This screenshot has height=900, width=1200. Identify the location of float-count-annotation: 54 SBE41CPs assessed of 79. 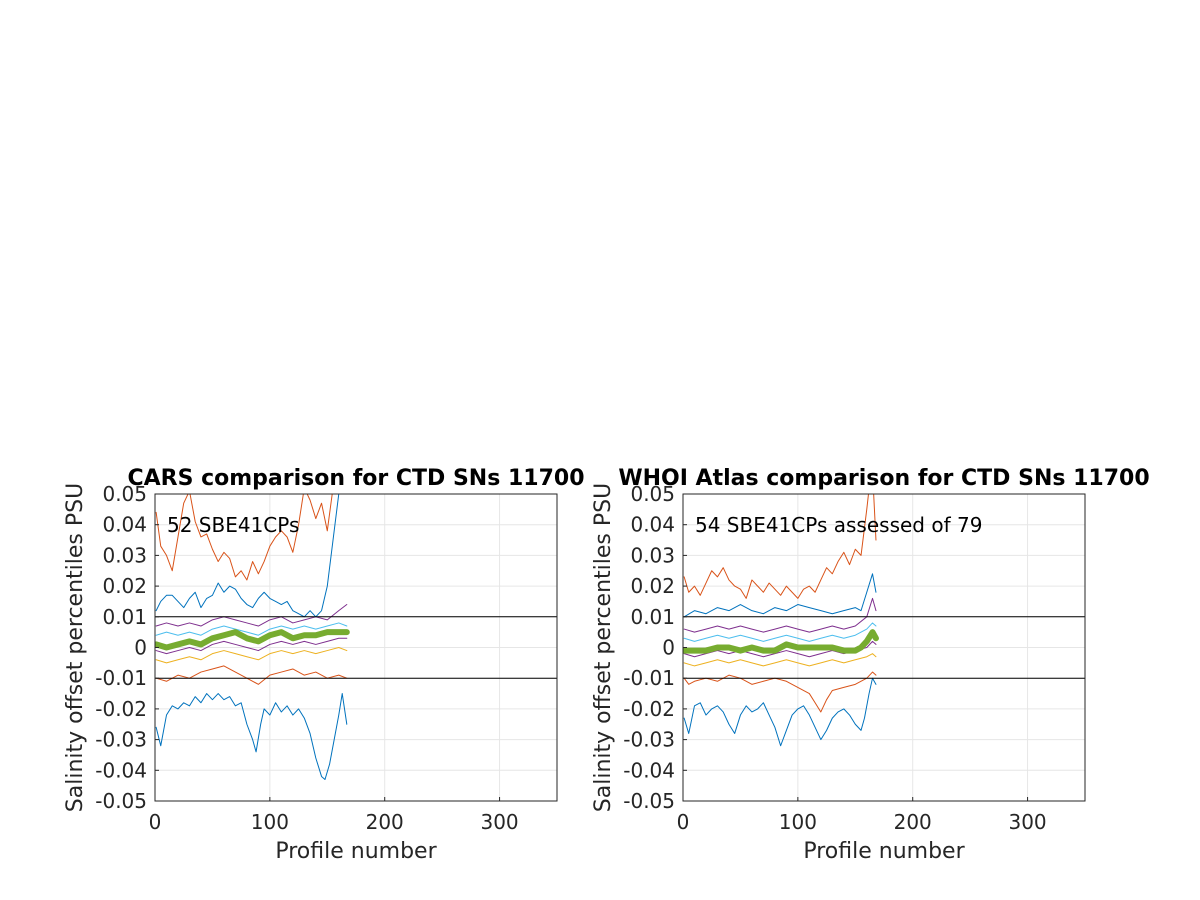
(838, 525).